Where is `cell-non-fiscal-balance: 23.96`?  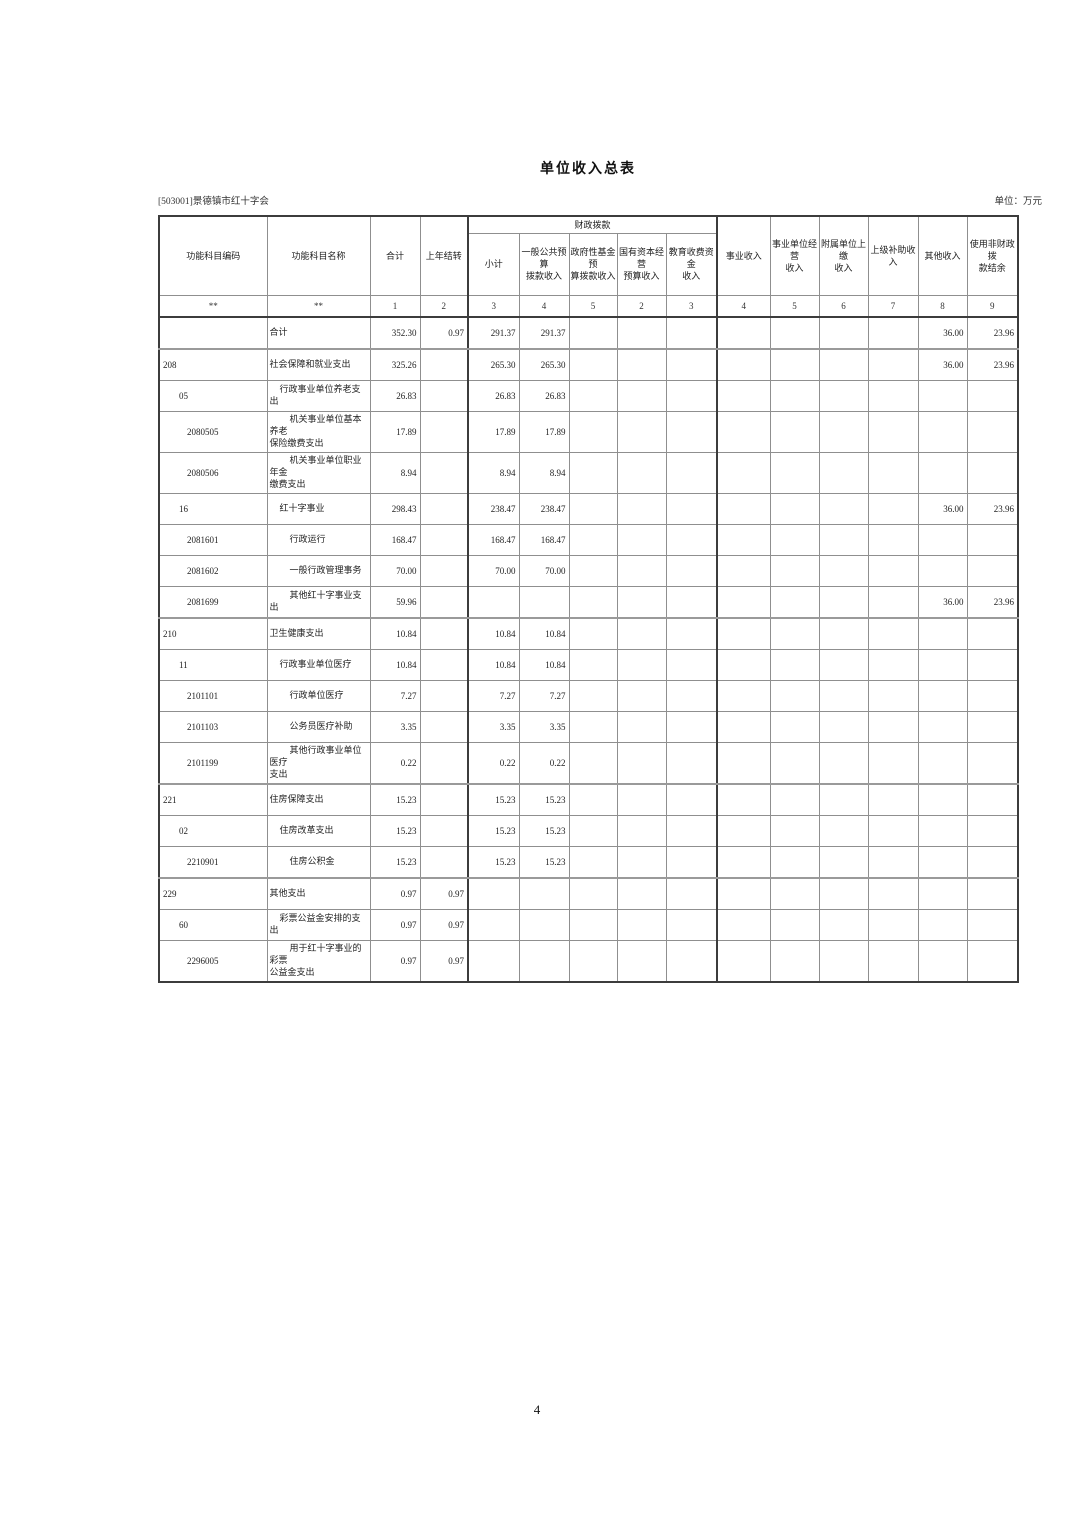
cell-non-fiscal-balance: 23.96 is located at coordinates (992, 333).